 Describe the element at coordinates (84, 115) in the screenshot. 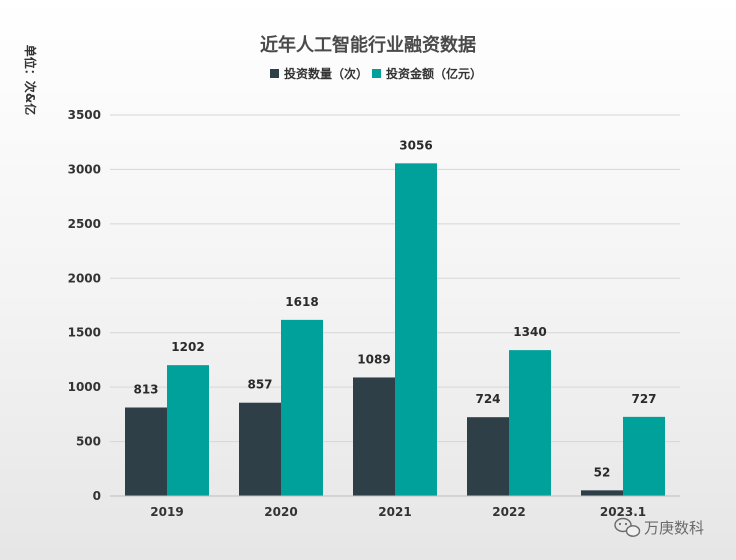

I see `y-tick-label: 3500` at that location.